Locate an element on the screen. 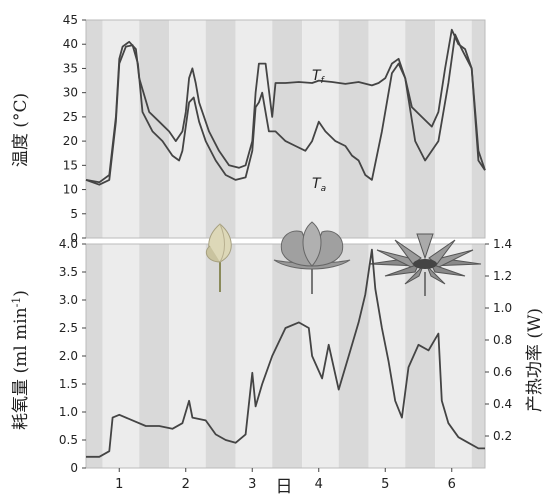 This screenshot has width=558, height=498. bottom-y2-tick-label-3: 0.8 is located at coordinates (502, 340).